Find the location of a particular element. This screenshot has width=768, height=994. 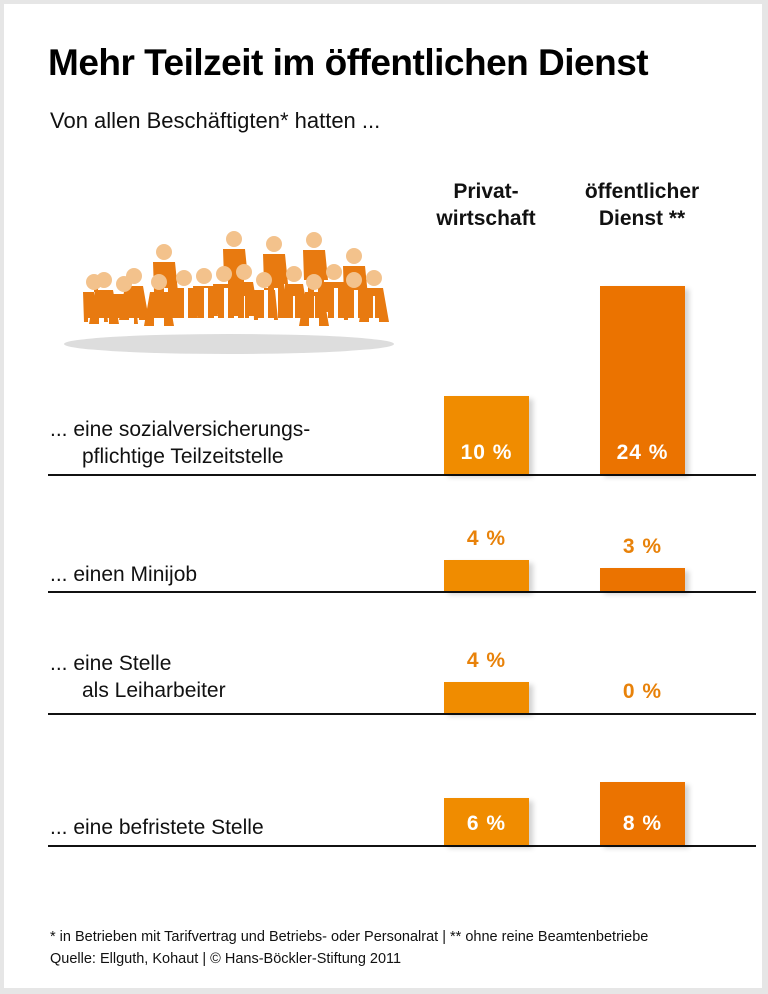

data-label: 0 % is located at coordinates (642, 691).